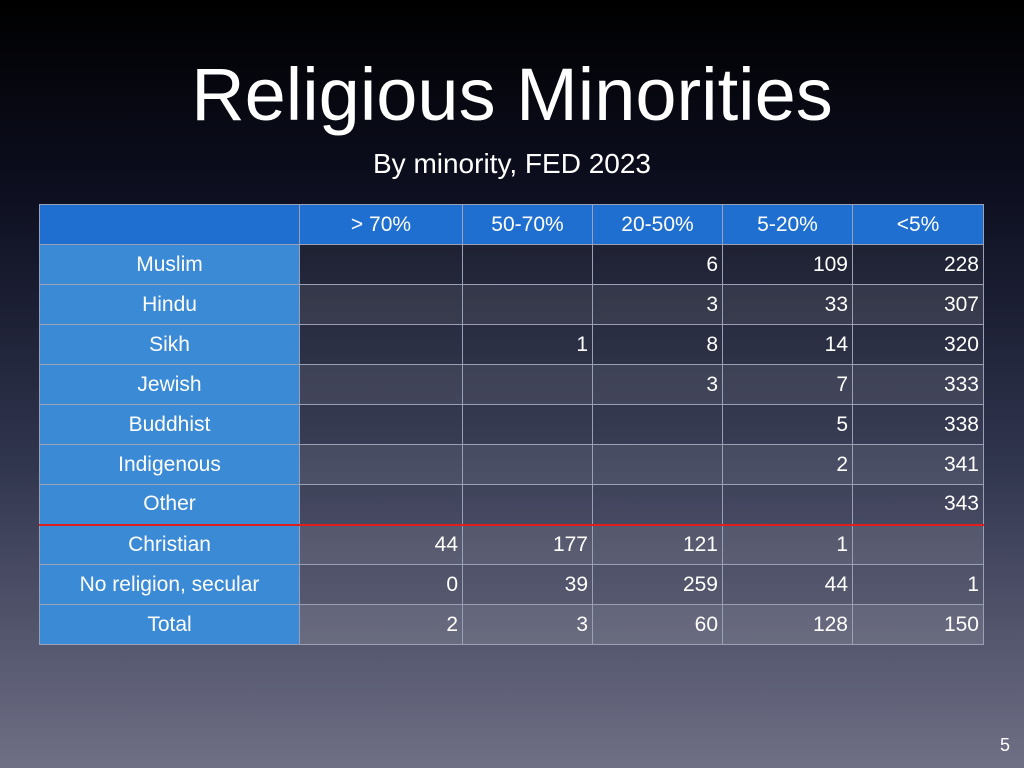 This screenshot has width=1024, height=768. What do you see at coordinates (918, 344) in the screenshot?
I see `table-cell: 320` at bounding box center [918, 344].